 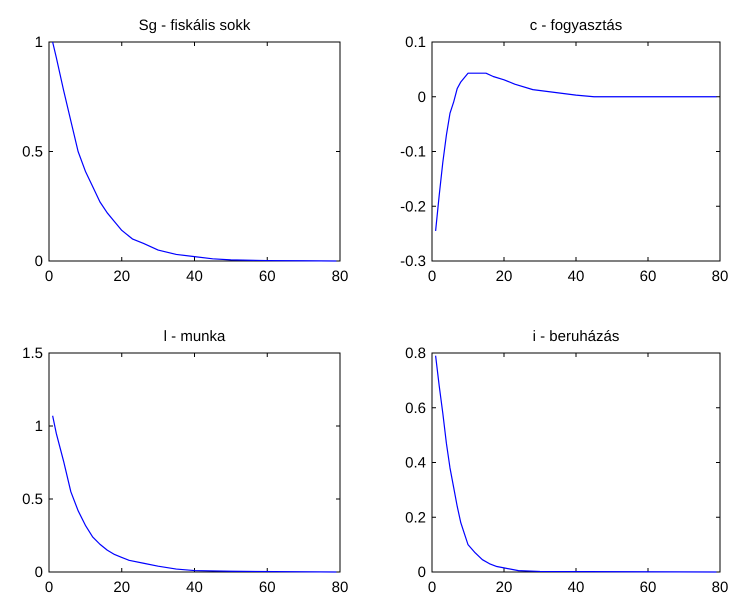 What do you see at coordinates (415, 353) in the screenshot?
I see `y-tick-label: 0.8` at bounding box center [415, 353].